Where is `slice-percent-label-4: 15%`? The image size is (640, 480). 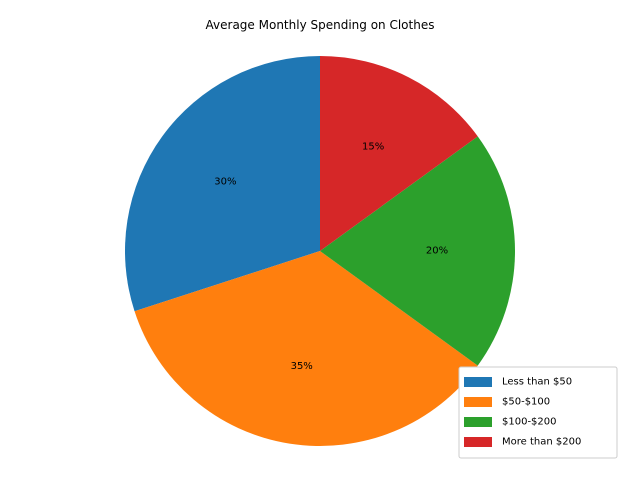 slice-percent-label-4: 15% is located at coordinates (373, 146).